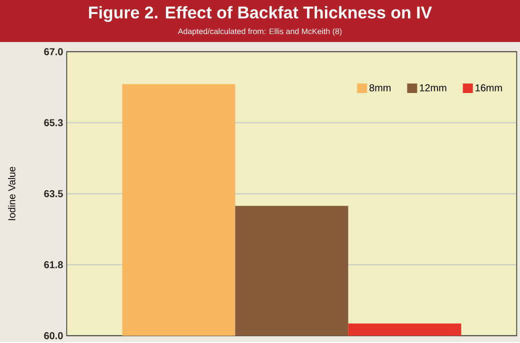  I want to click on y-tick-label: 60.0, so click(53, 336).